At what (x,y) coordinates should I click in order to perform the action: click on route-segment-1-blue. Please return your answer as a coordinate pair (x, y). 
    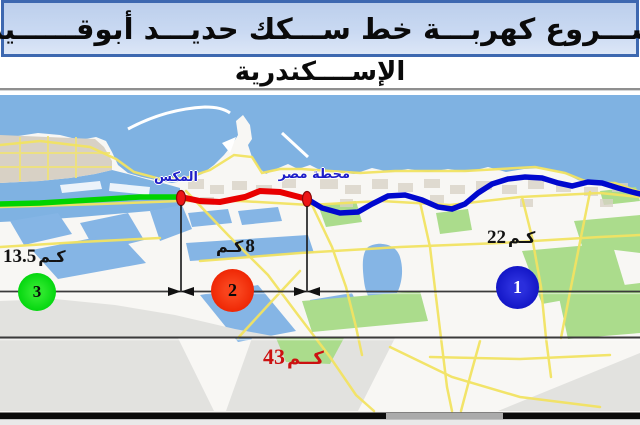
    Looking at the image, I should click on (472, 195).